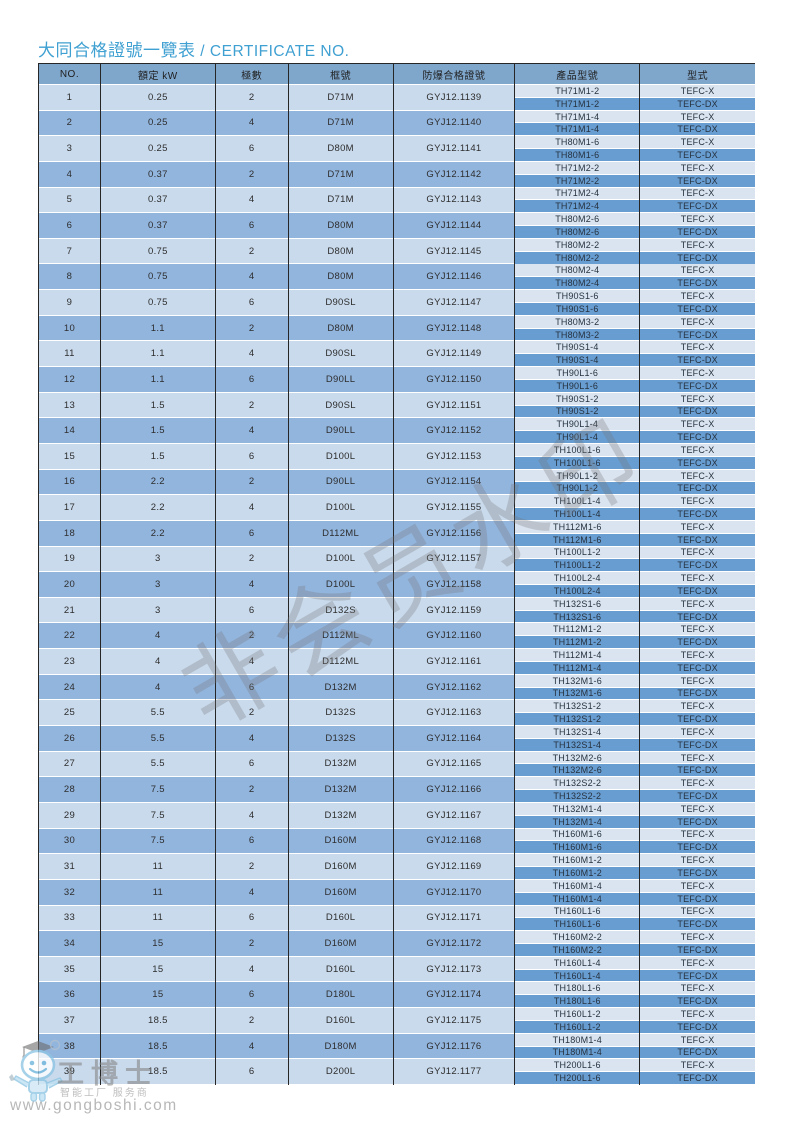 Image resolution: width=797 pixels, height=1122 pixels. What do you see at coordinates (272, 51) in the screenshot?
I see `page-title-english: / CERTIFICATE NO.` at bounding box center [272, 51].